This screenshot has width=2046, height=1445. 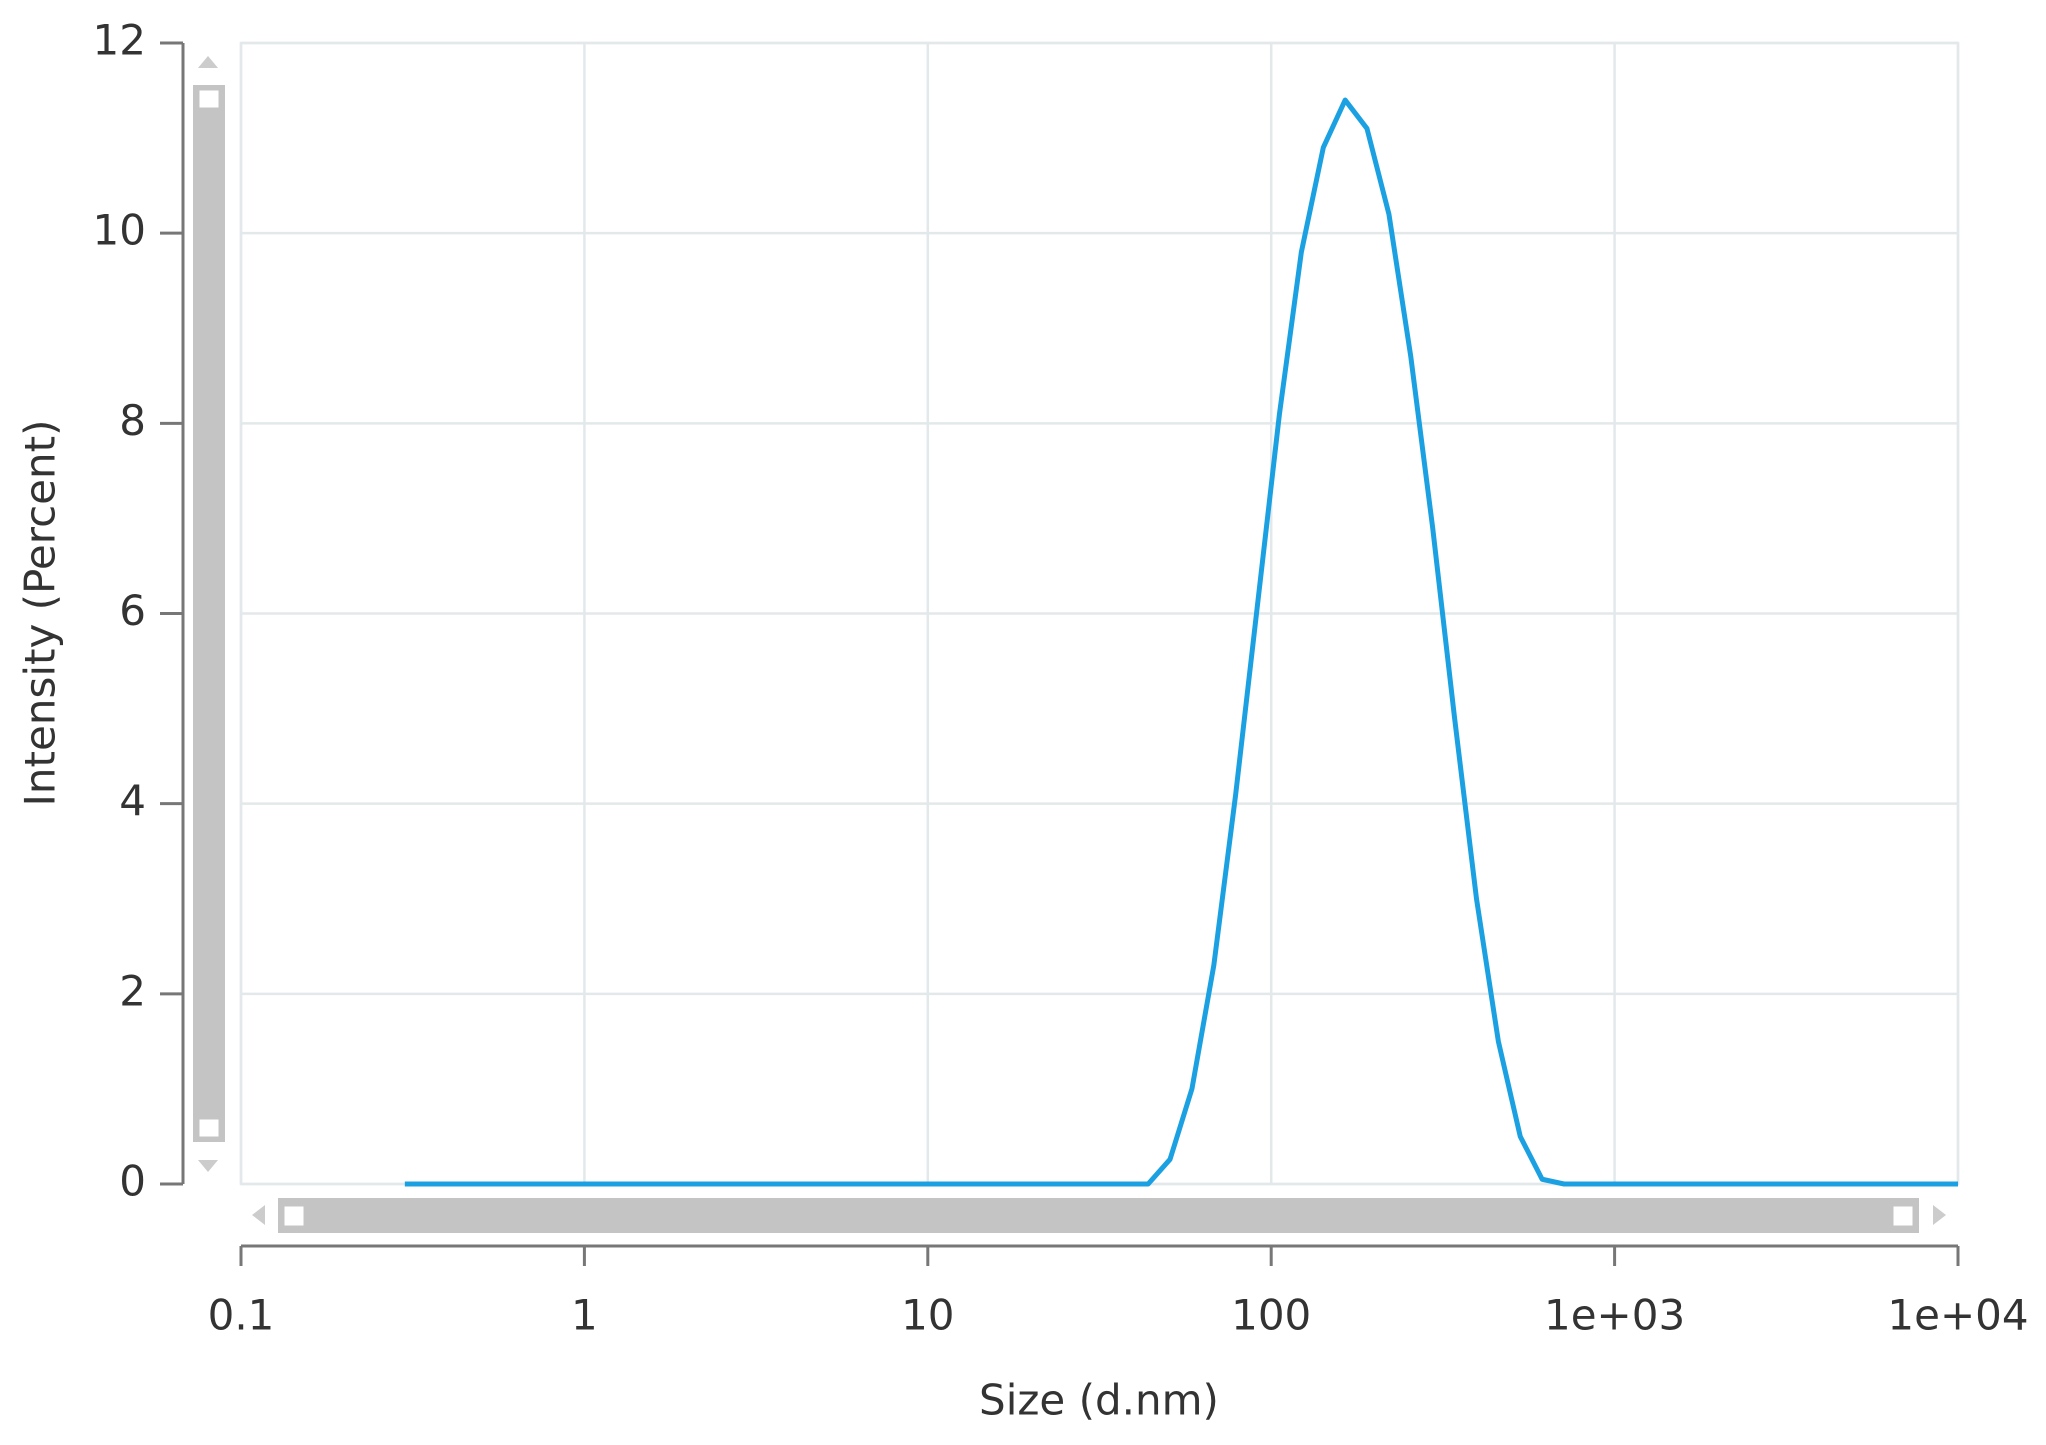 I want to click on y-tick-label: 6, so click(x=132, y=610).